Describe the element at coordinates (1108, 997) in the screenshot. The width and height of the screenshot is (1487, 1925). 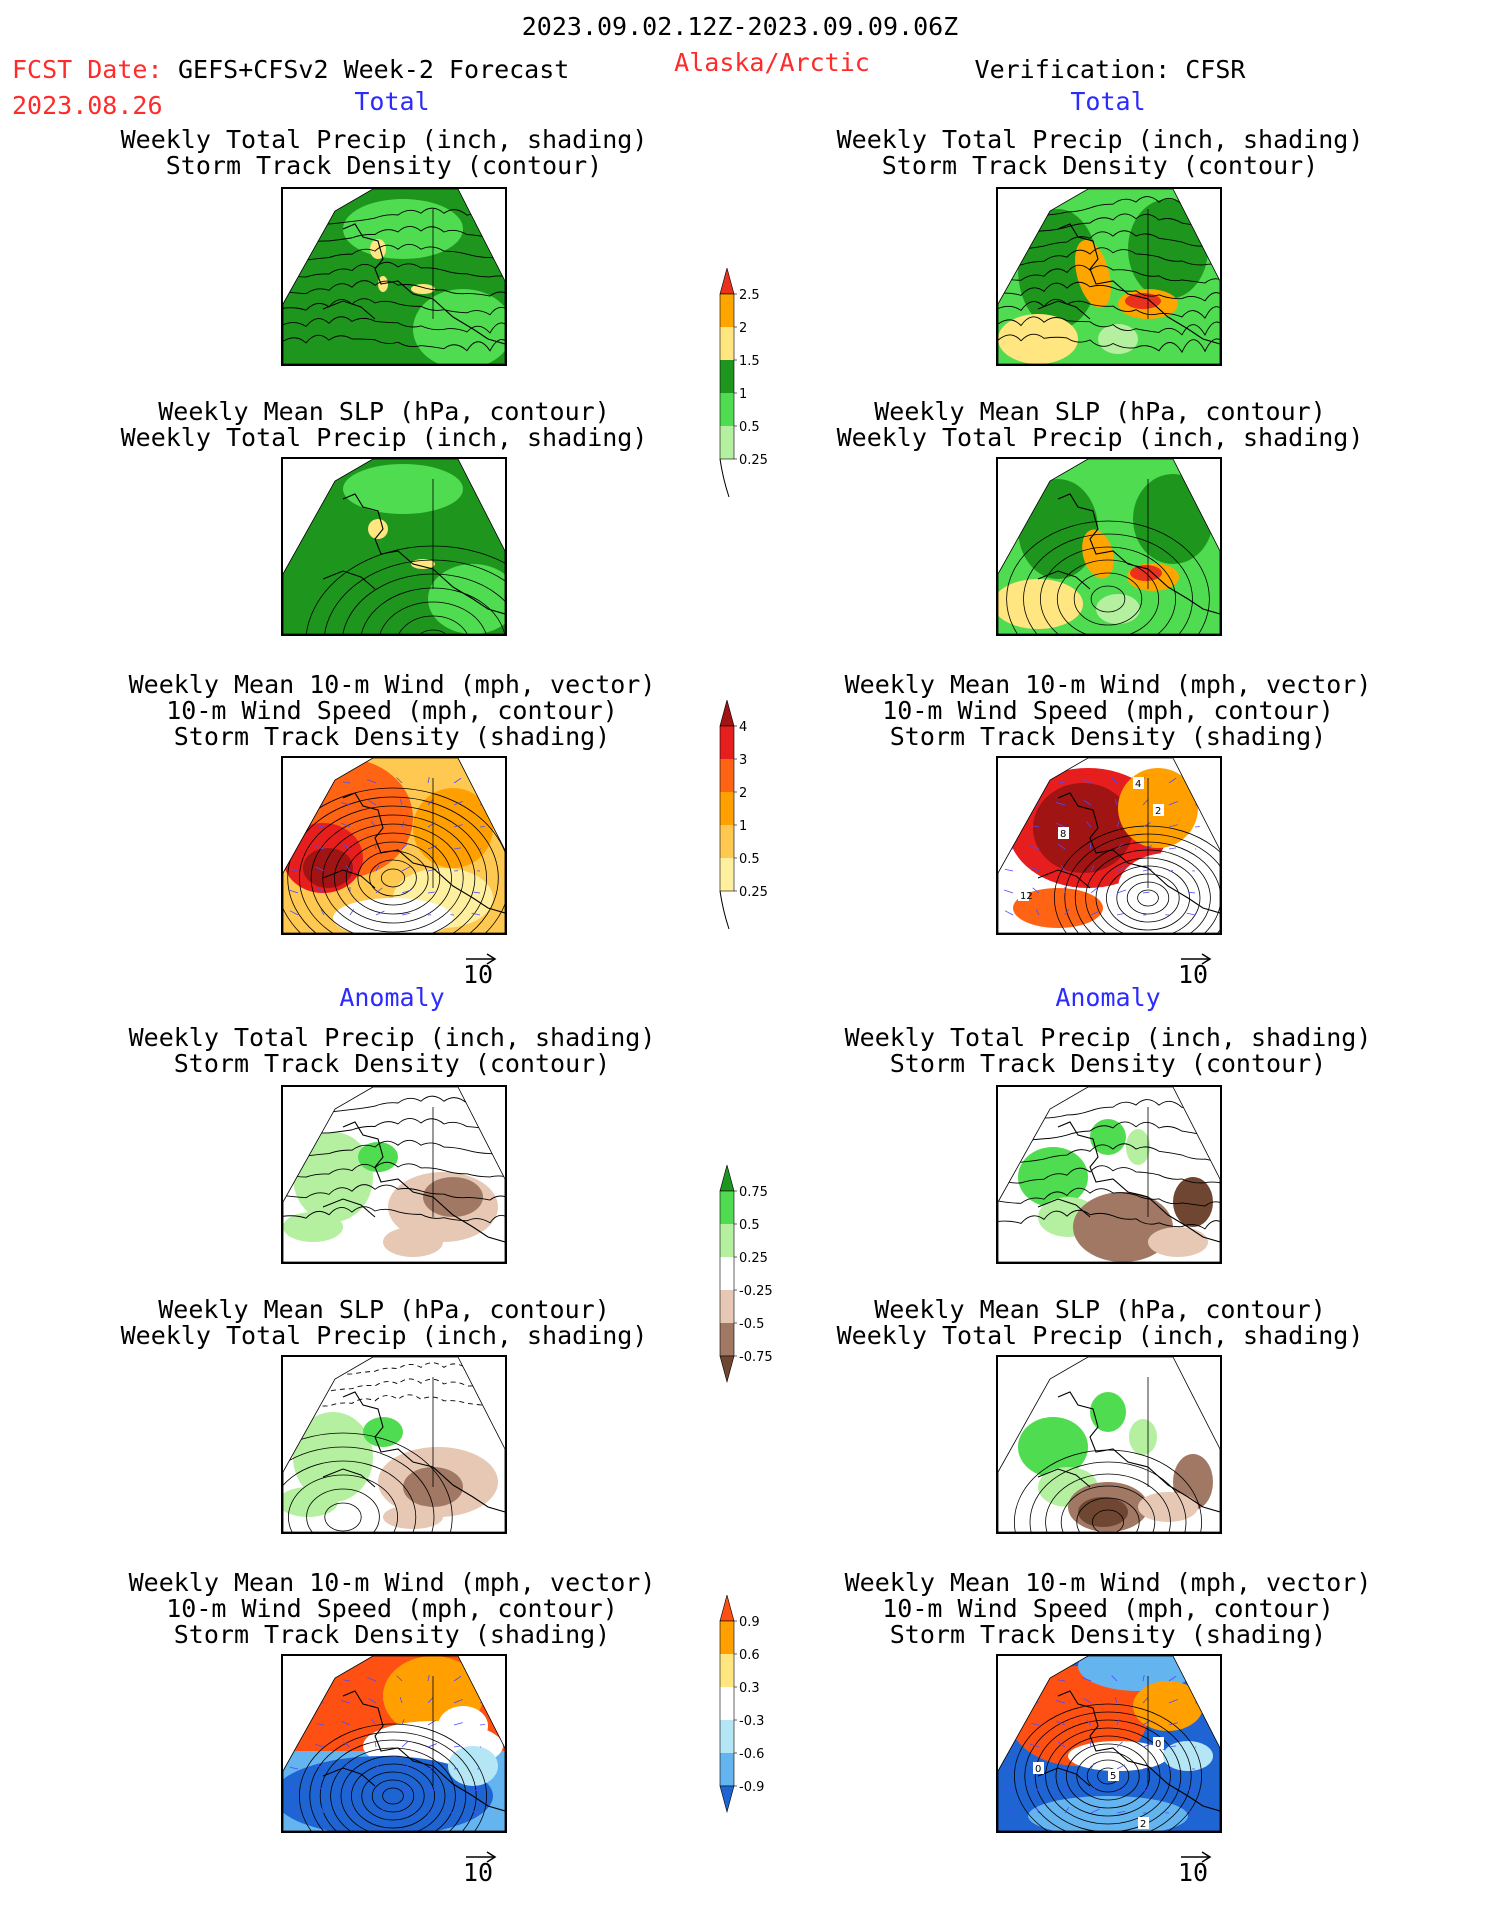
I see `section-anomaly-right: Anomaly` at that location.